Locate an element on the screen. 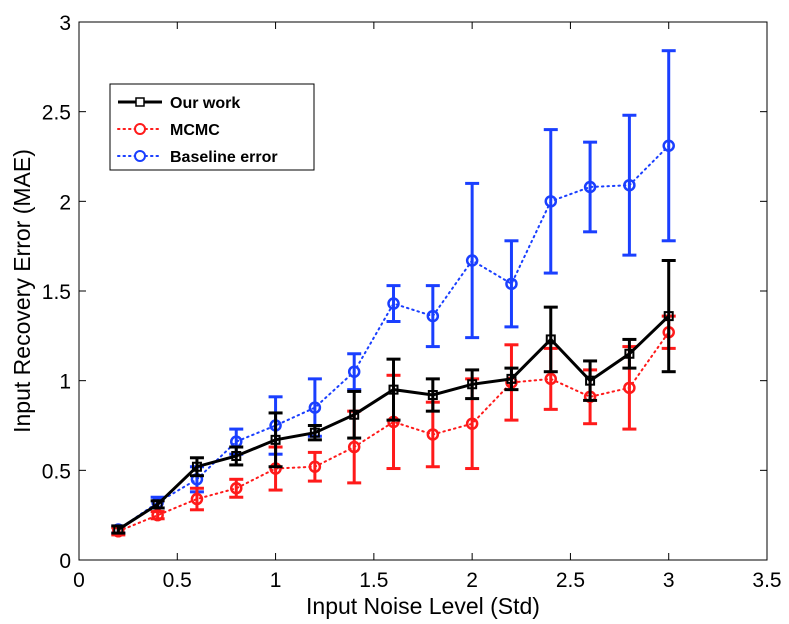  legend-label-baseline-error: Baseline error is located at coordinates (224, 157).